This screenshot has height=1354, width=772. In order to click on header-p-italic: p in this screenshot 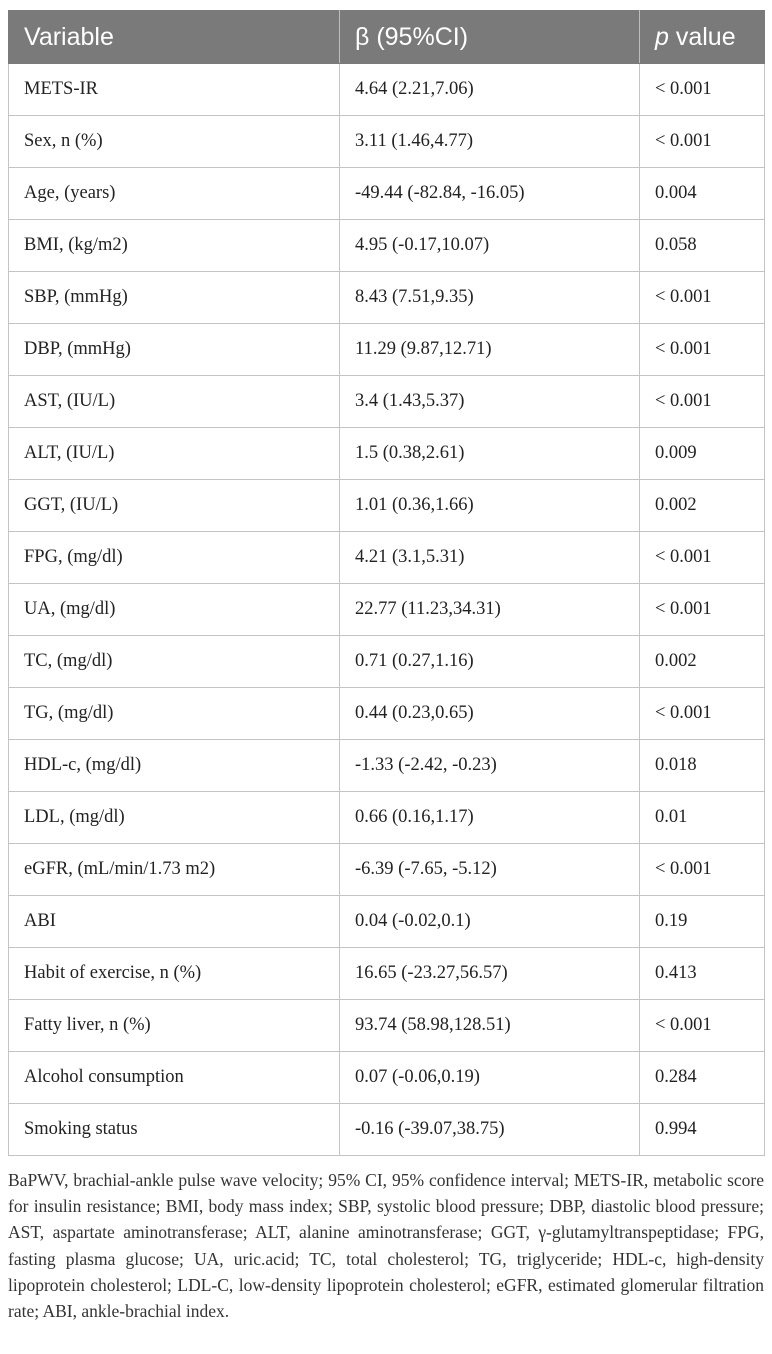, I will do `click(662, 36)`.